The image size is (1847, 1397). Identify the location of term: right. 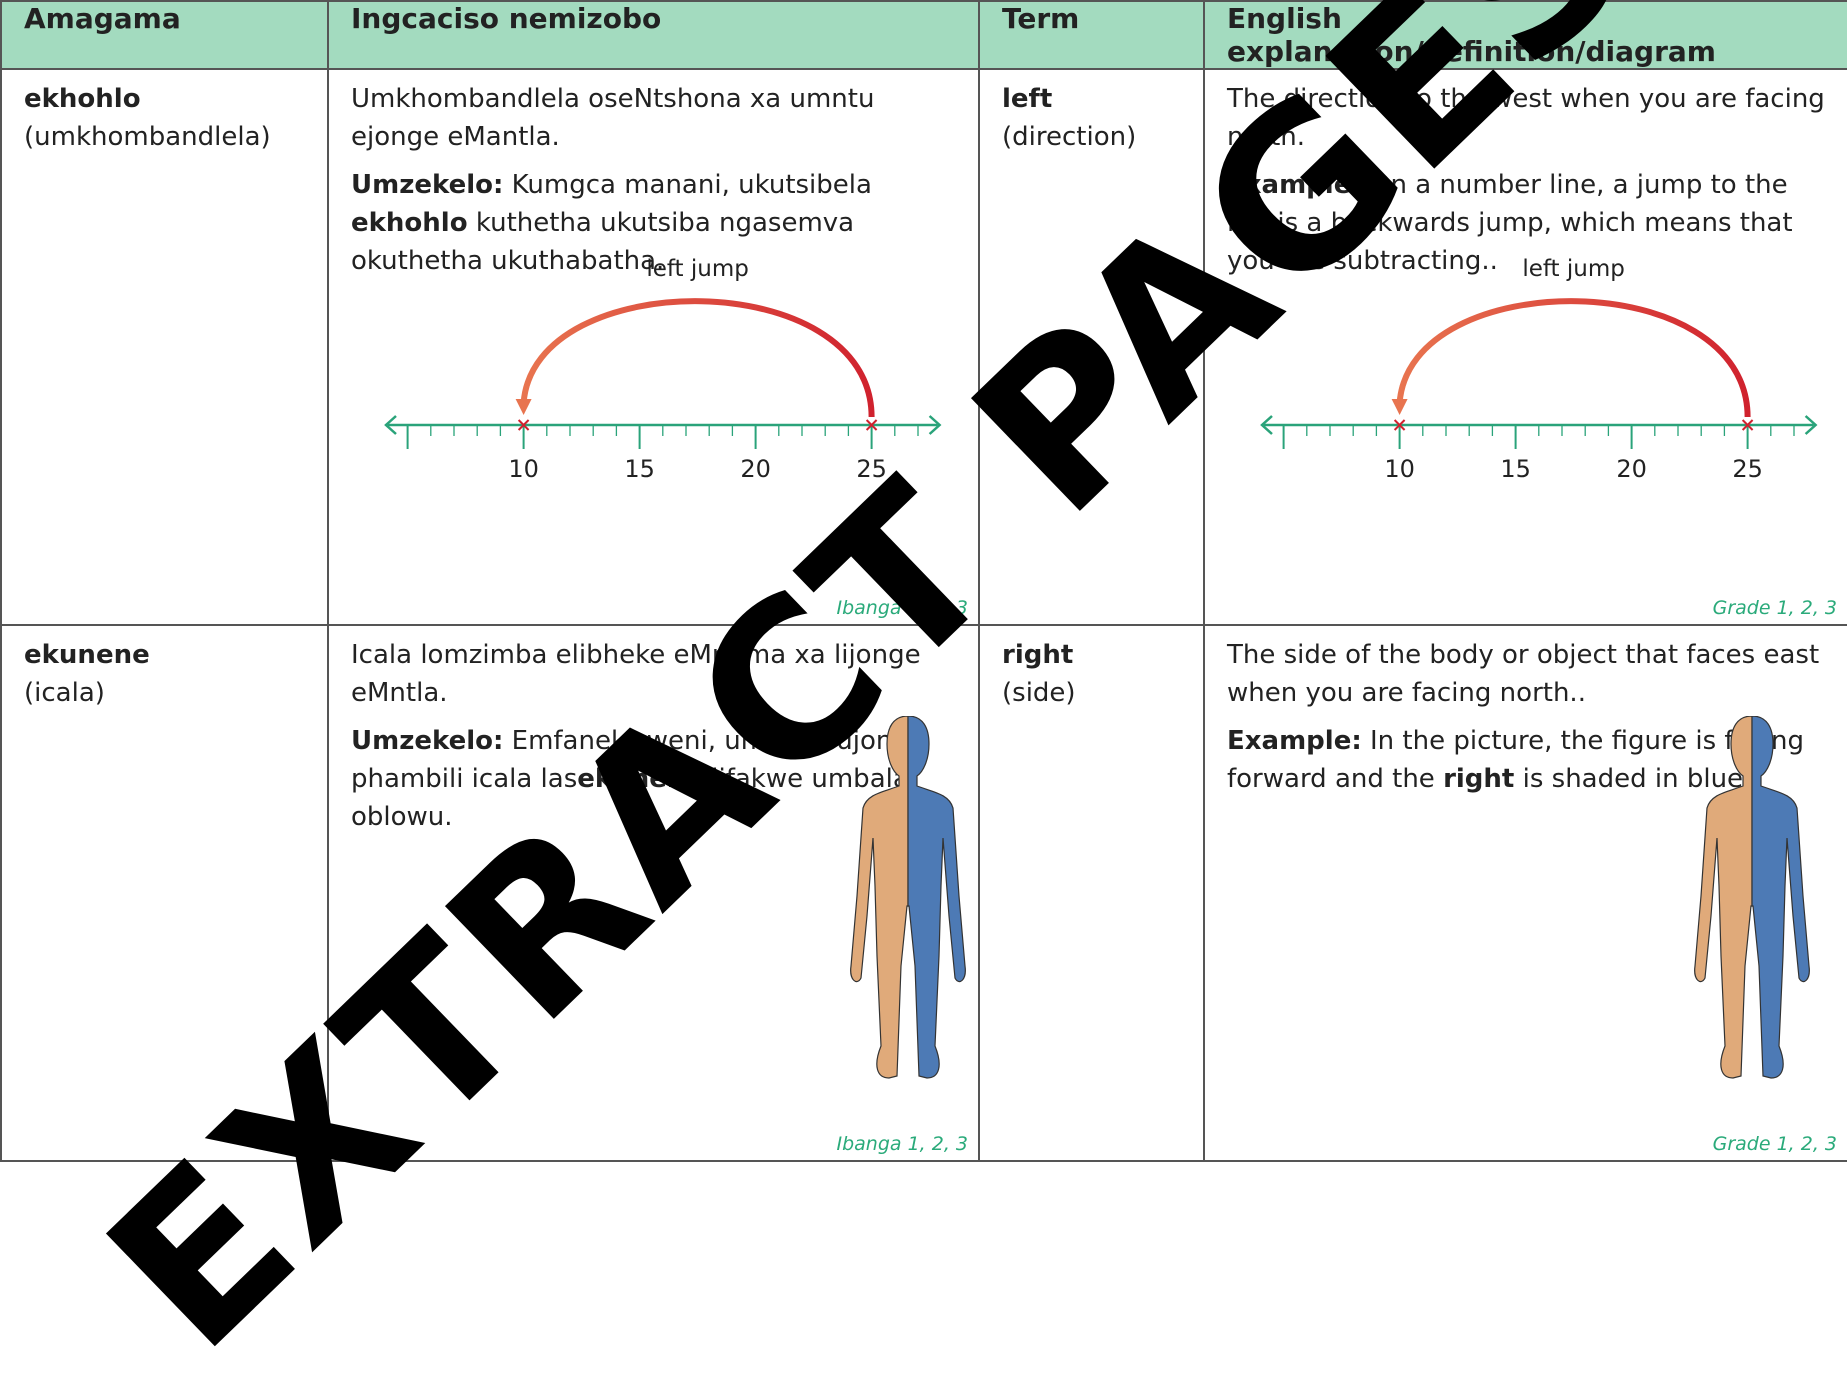
(1038, 655).